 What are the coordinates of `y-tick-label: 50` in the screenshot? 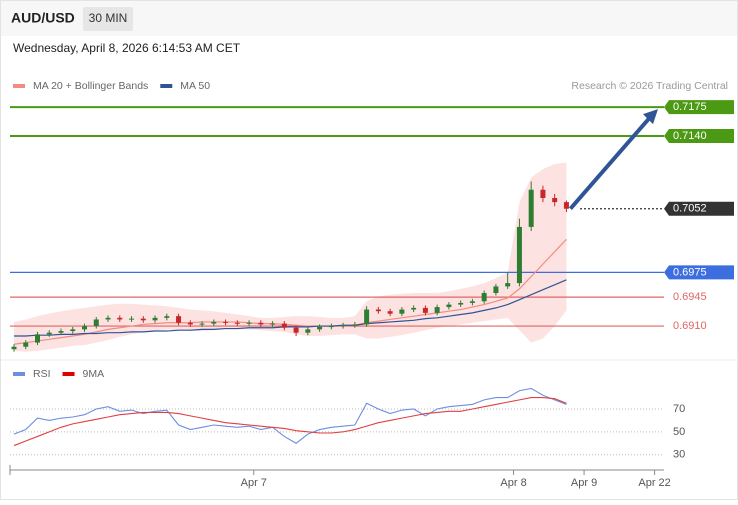 It's located at (679, 432).